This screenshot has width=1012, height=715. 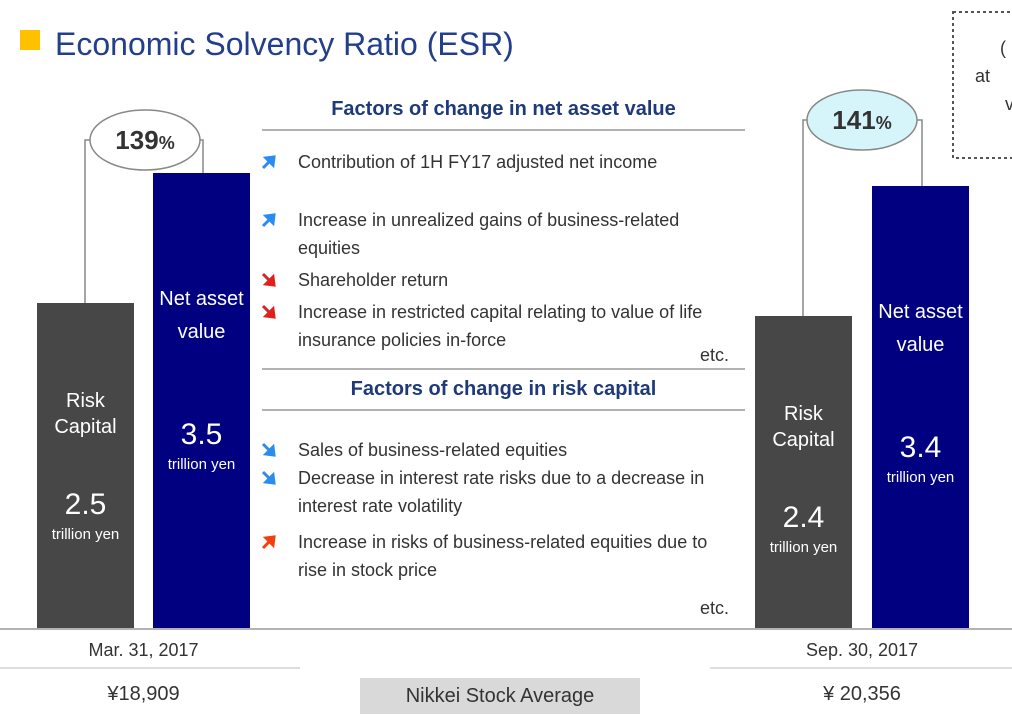 What do you see at coordinates (1003, 48) in the screenshot?
I see `note-text: (` at bounding box center [1003, 48].